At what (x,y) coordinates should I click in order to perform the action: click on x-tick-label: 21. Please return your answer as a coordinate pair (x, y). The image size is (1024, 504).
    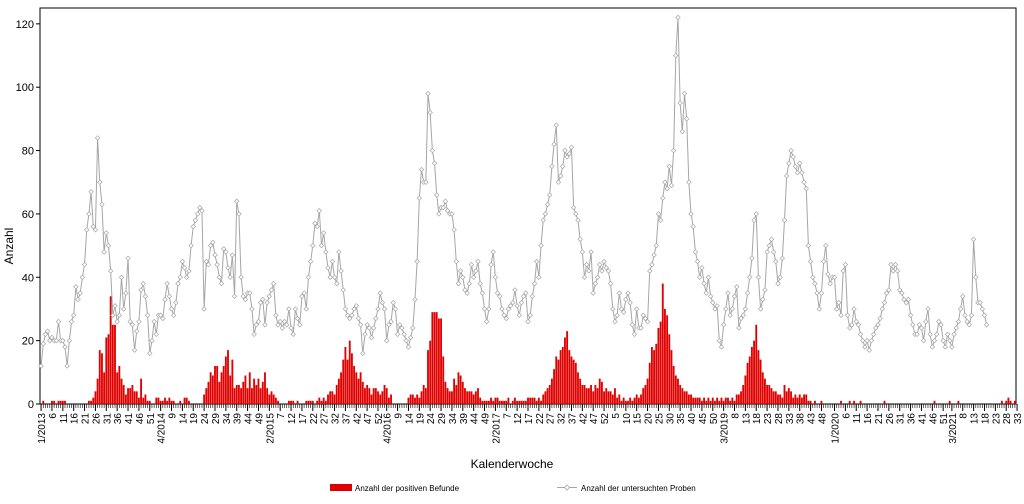
    Looking at the image, I should click on (86, 419).